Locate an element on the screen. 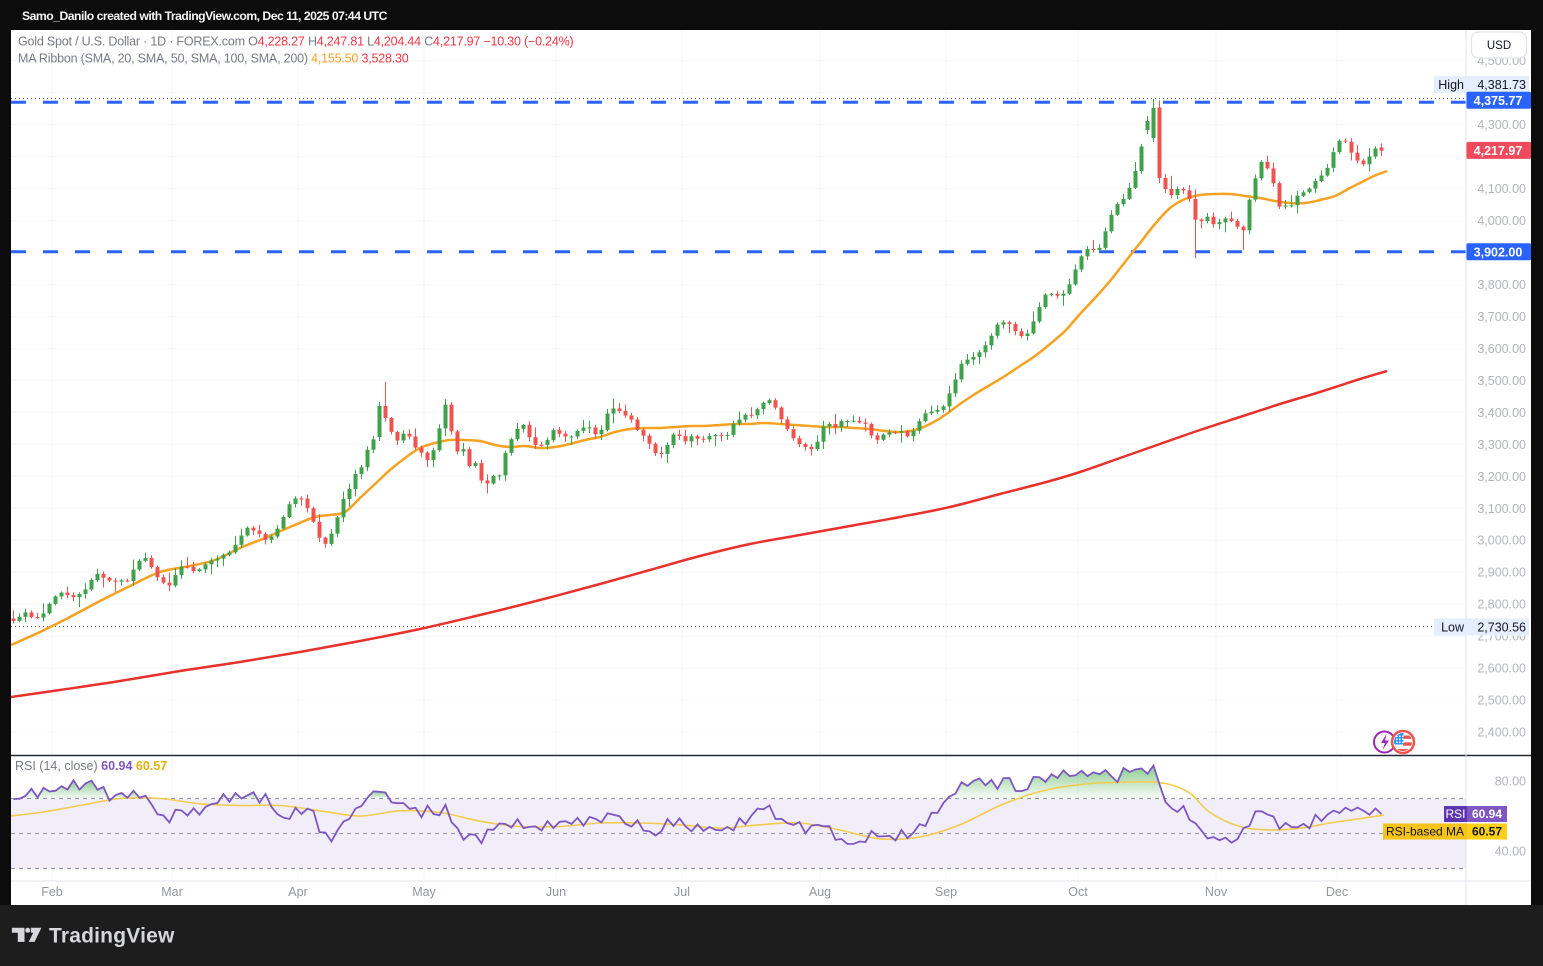 The image size is (1543, 966). svg-text: 3,800.00 is located at coordinates (1501, 285).